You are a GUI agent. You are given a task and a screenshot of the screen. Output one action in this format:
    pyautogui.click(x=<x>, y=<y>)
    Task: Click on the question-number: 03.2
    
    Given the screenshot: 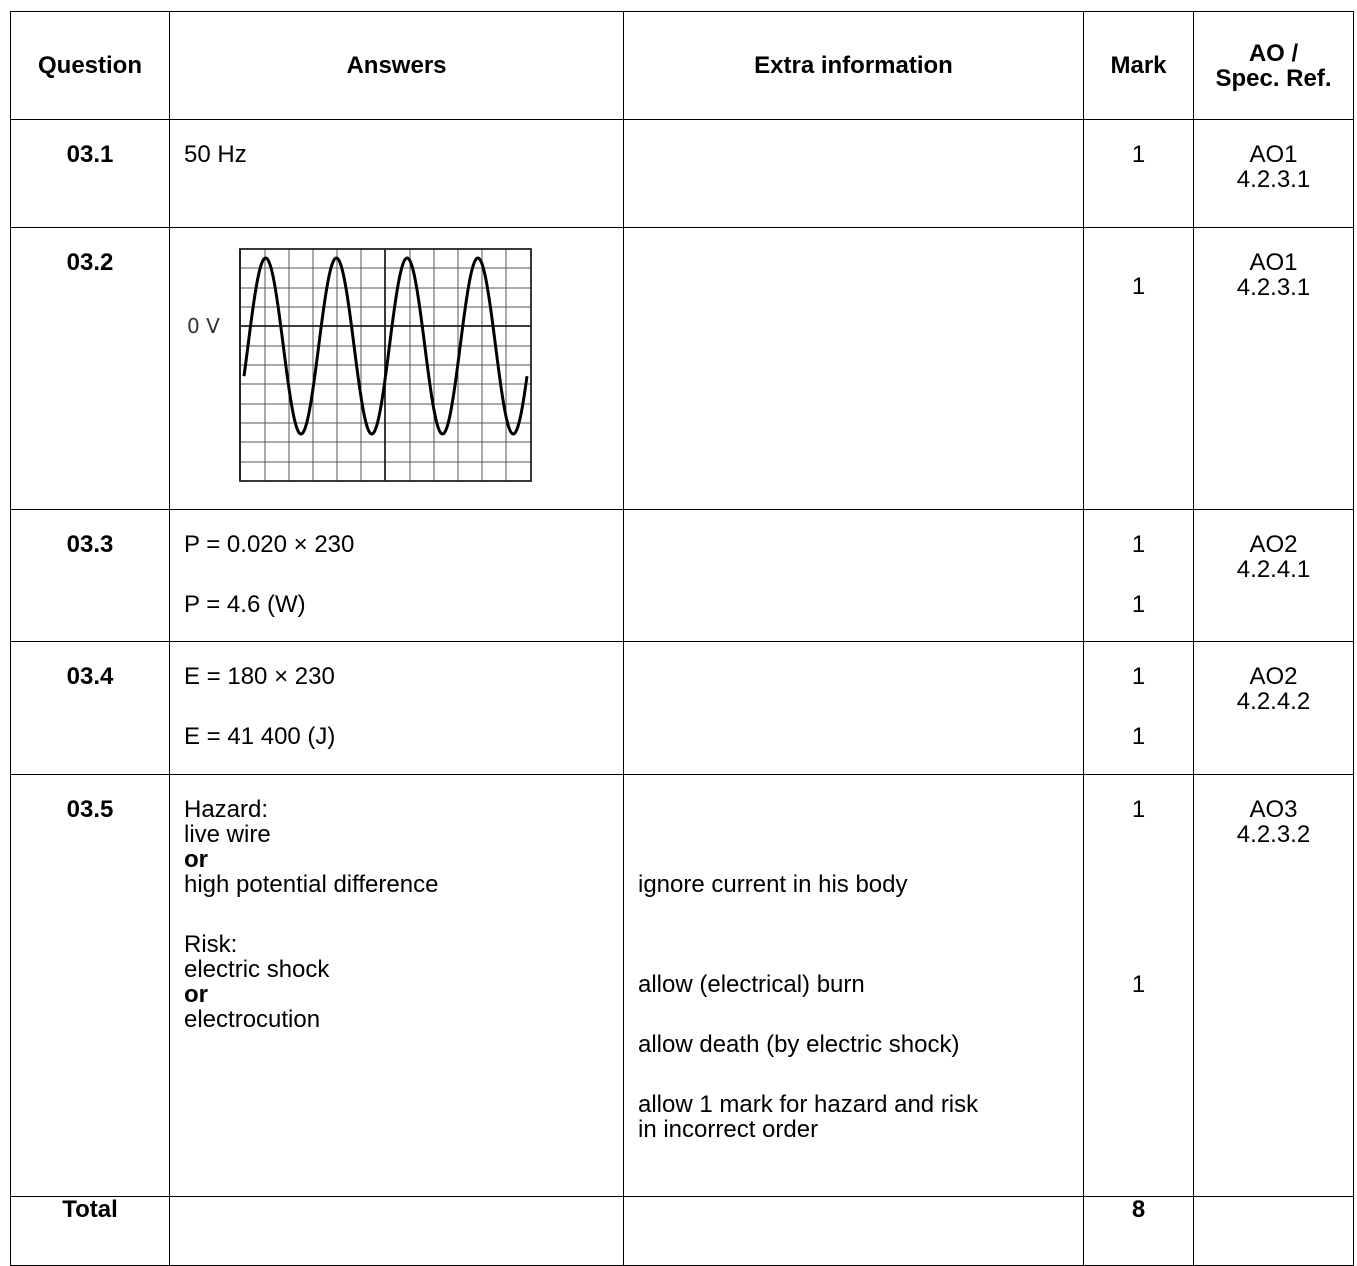 What is the action you would take?
    pyautogui.click(x=90, y=368)
    